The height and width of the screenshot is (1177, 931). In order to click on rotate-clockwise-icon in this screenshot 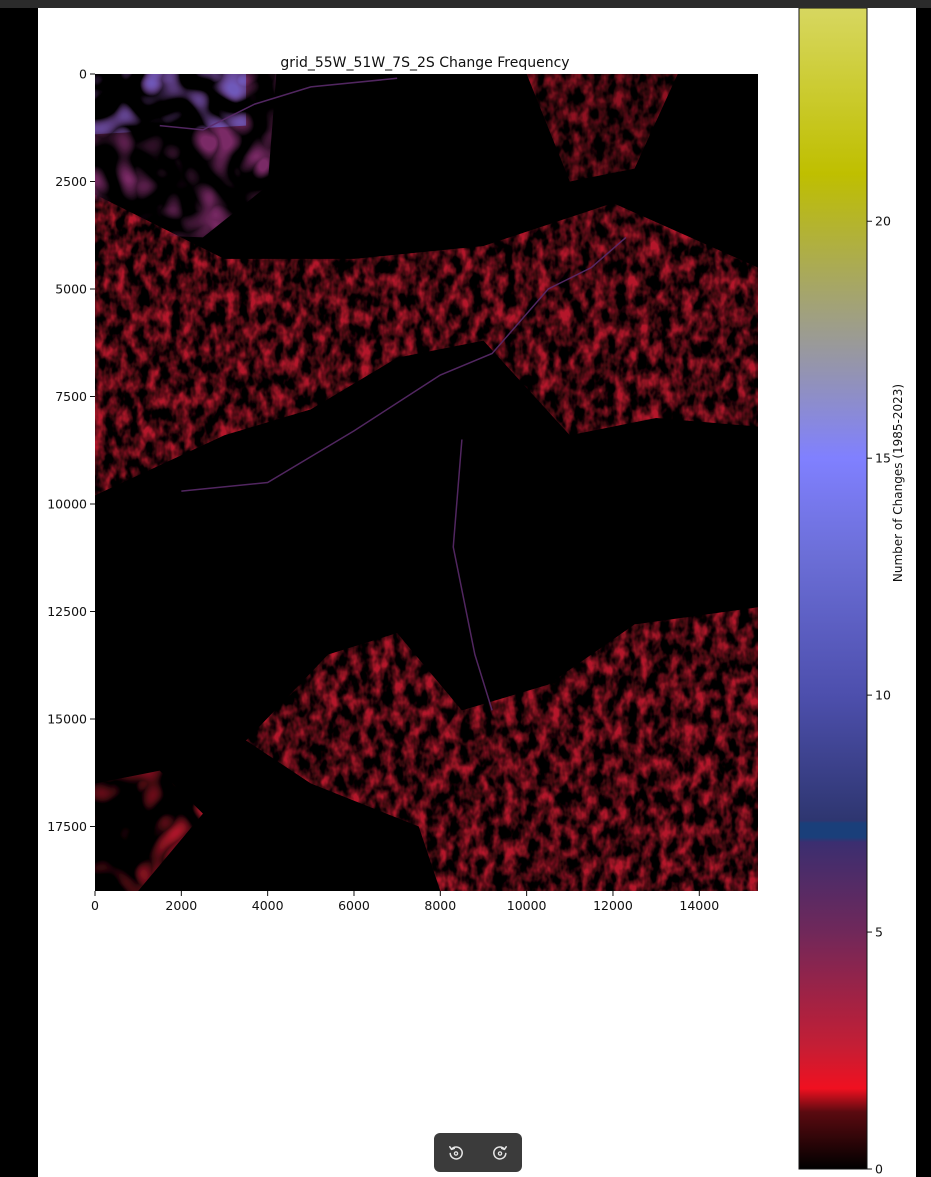, I will do `click(500, 1152)`.